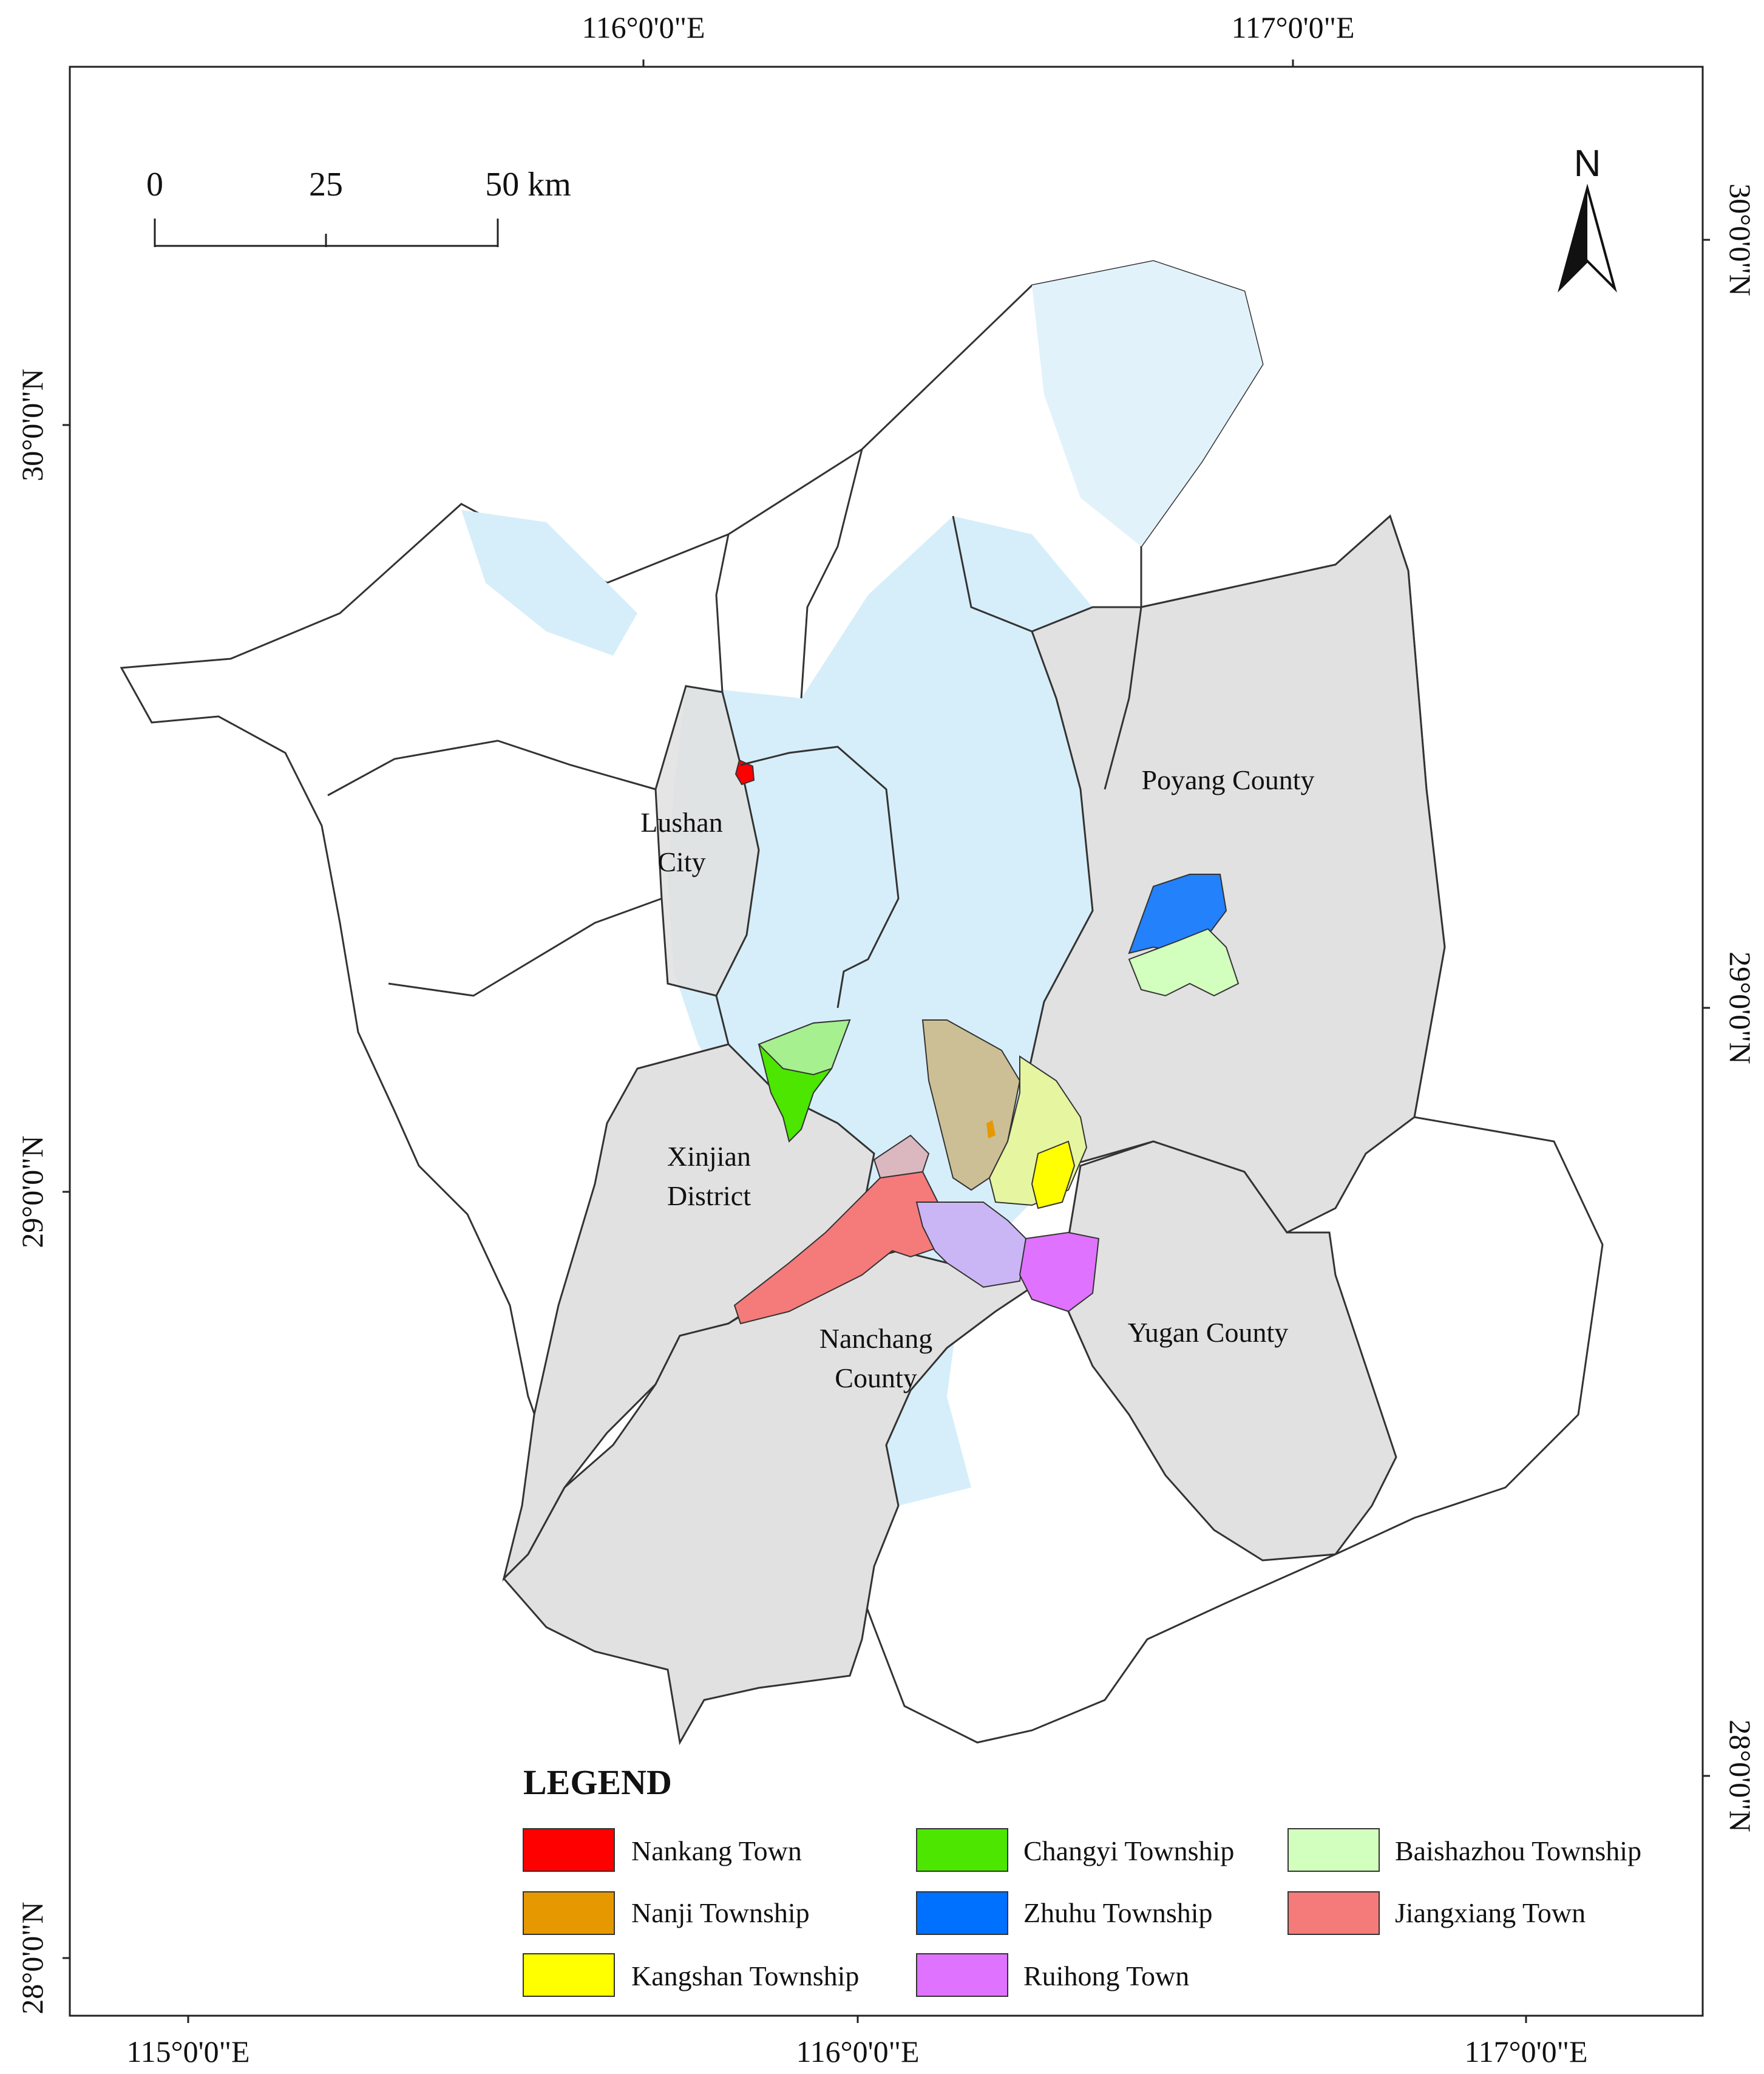 This screenshot has height=2074, width=1764. I want to click on left-latitude-label: 29°0'0"N, so click(32, 1191).